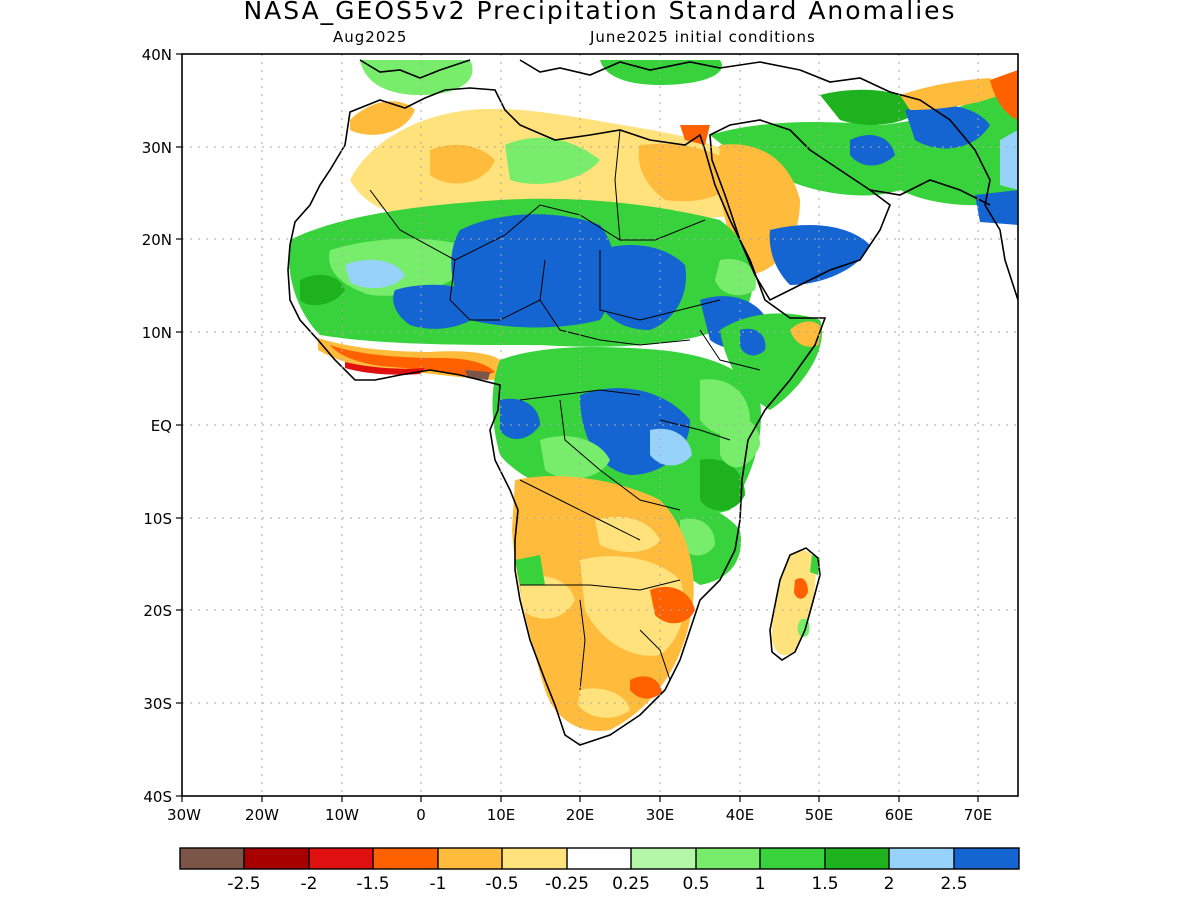  Describe the element at coordinates (157, 333) in the screenshot. I see `lat-label-10n: 10N` at that location.